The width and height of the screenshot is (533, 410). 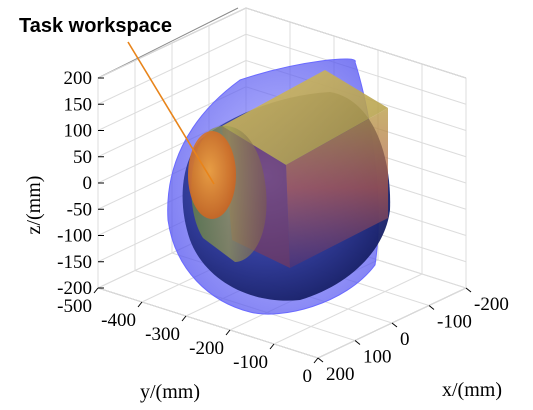 What do you see at coordinates (74, 262) in the screenshot?
I see `z-tick-label: -150` at bounding box center [74, 262].